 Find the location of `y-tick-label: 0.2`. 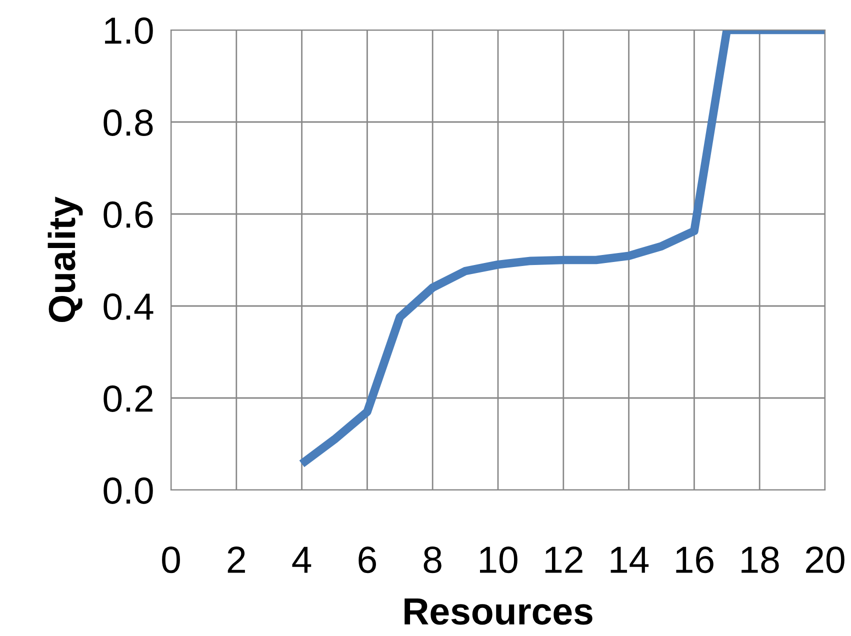

y-tick-label: 0.2 is located at coordinates (128, 398).